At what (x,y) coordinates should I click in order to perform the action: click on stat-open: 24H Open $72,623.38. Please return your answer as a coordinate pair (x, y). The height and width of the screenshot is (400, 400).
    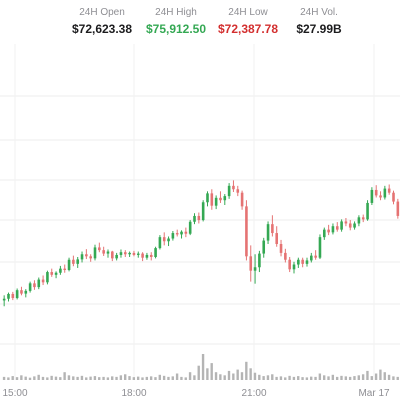
    Looking at the image, I should click on (102, 22).